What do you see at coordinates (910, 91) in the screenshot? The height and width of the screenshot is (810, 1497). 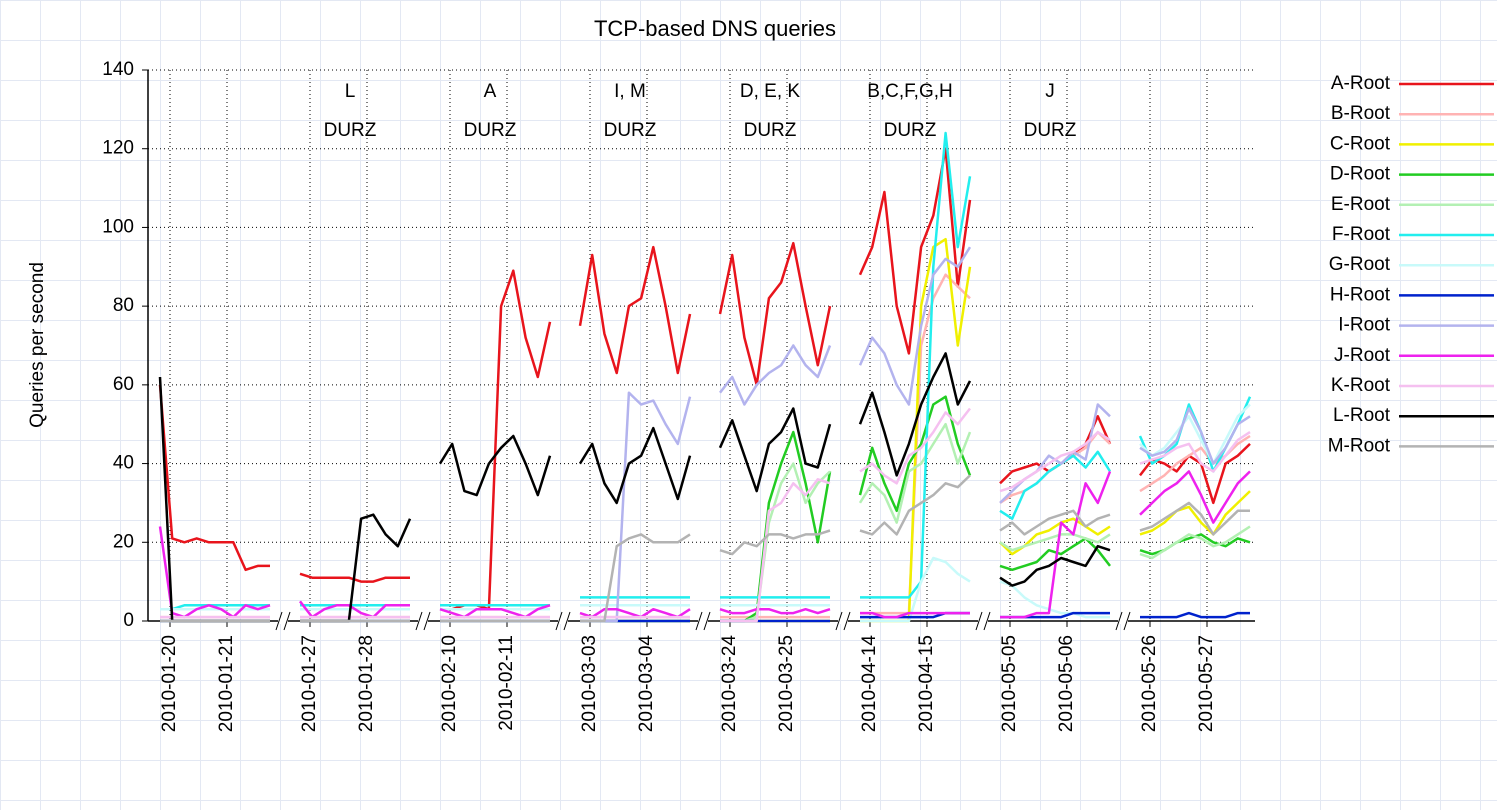 I see `annotation: B,C,F,G,H` at bounding box center [910, 91].